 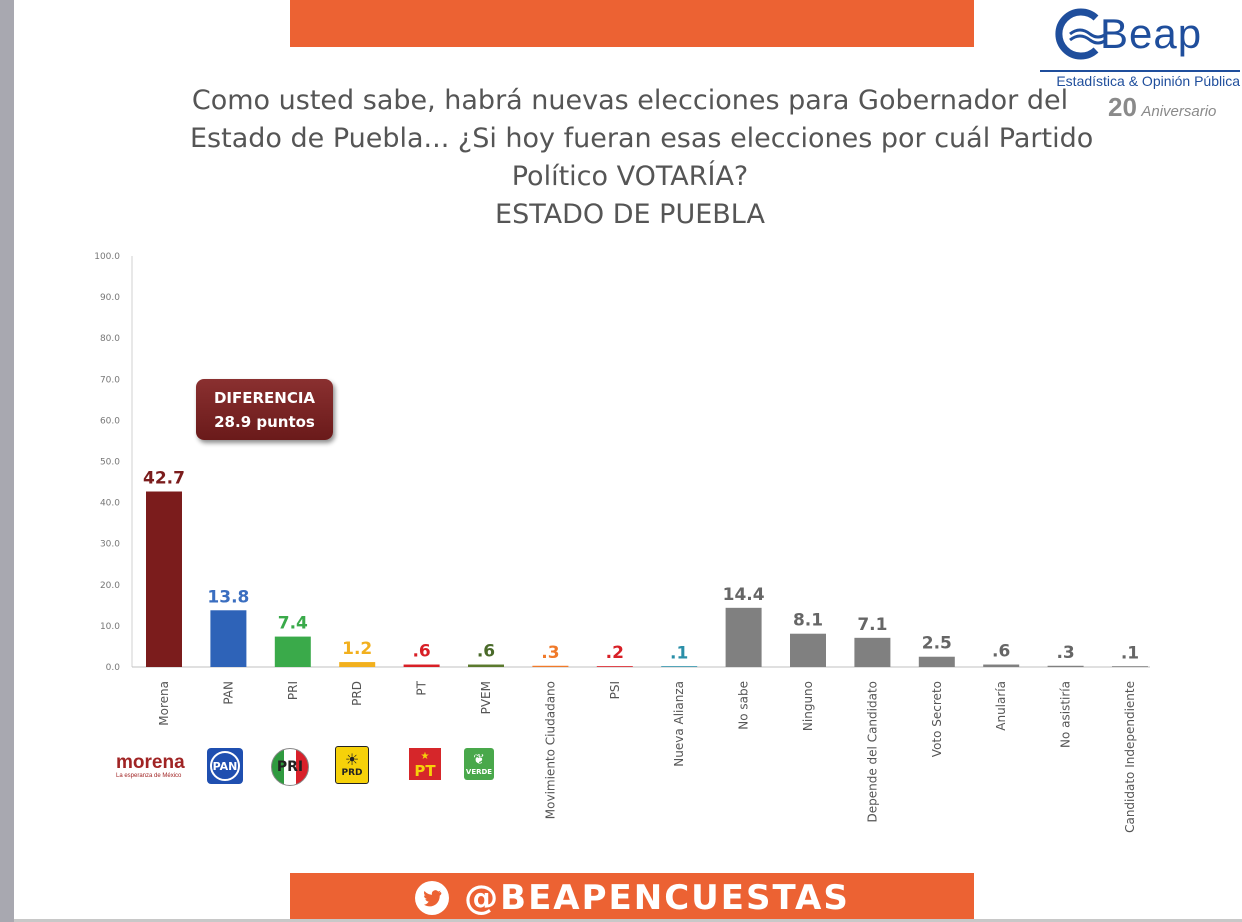 What do you see at coordinates (110, 298) in the screenshot?
I see `y-tick-label: 90.0` at bounding box center [110, 298].